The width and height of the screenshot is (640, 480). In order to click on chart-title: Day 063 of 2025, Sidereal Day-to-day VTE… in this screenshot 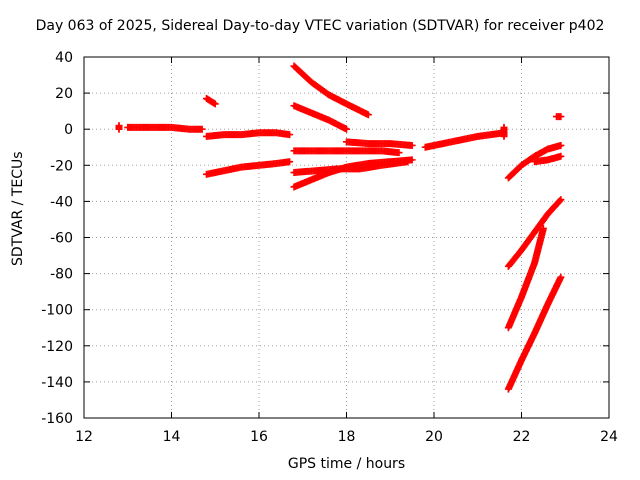, I will do `click(320, 26)`.